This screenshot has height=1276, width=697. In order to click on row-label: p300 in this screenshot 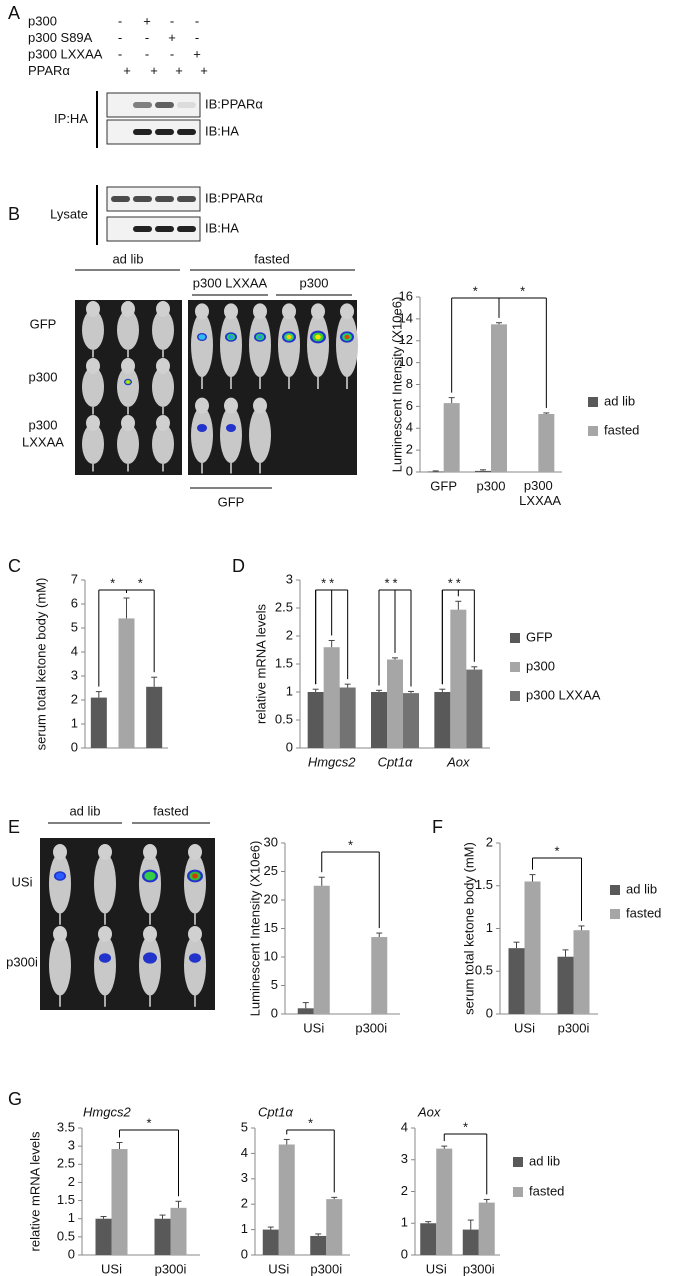, I will do `click(43, 424)`.